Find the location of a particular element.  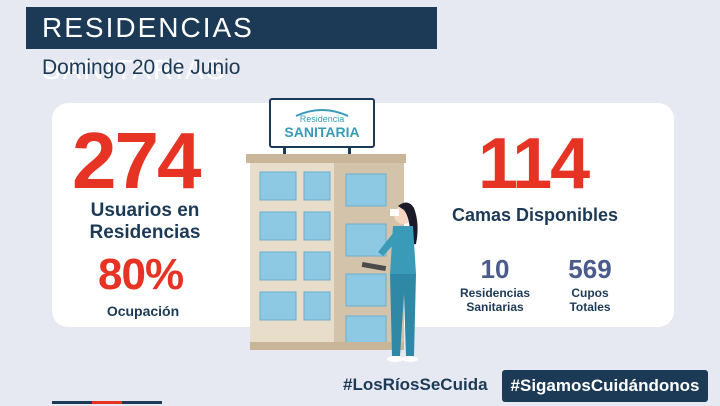

residencias-label-line2: Sanitarias is located at coordinates (495, 307).